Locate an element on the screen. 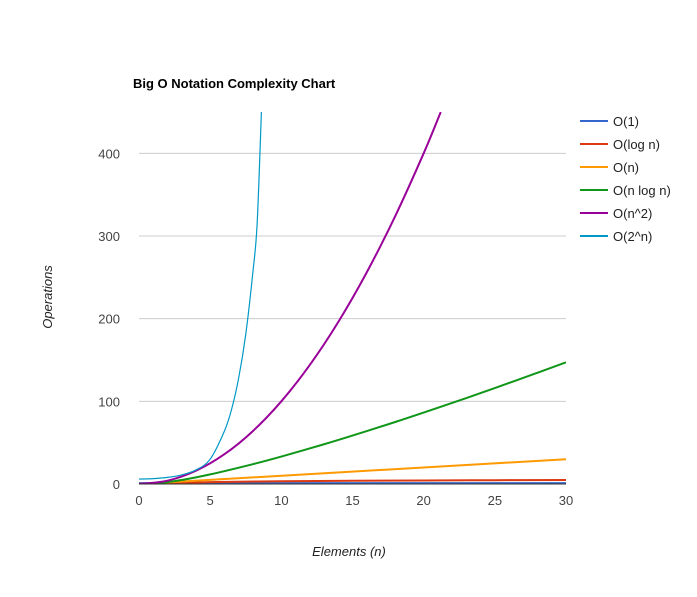 This screenshot has height=597, width=697. legend-label: O(2^n) is located at coordinates (632, 236).